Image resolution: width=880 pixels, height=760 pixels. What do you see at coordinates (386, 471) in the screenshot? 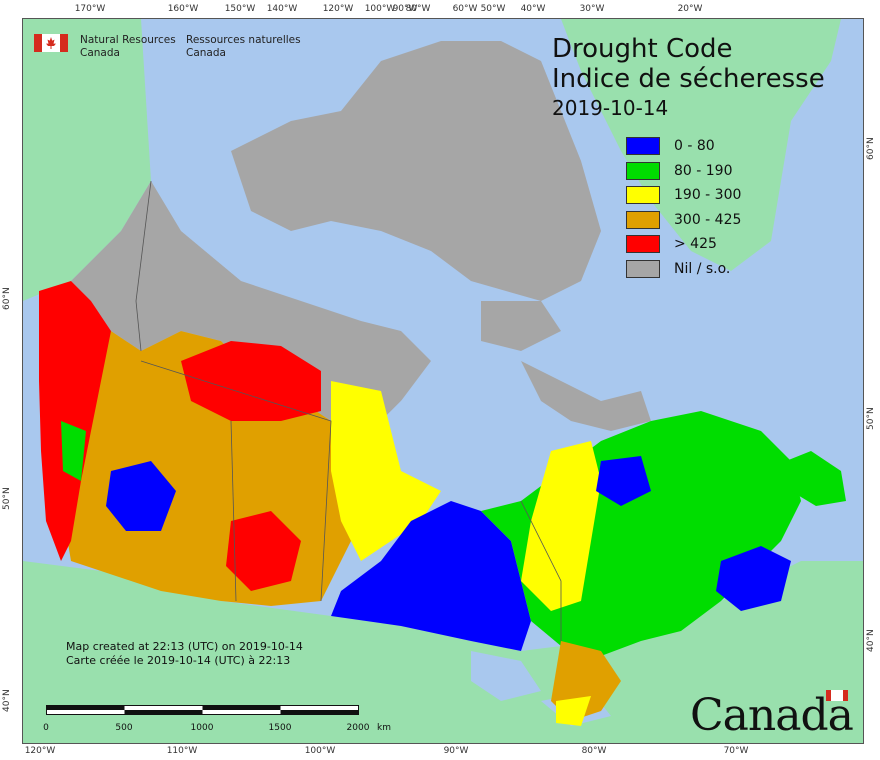
I see `dc-190-300-central` at bounding box center [386, 471].